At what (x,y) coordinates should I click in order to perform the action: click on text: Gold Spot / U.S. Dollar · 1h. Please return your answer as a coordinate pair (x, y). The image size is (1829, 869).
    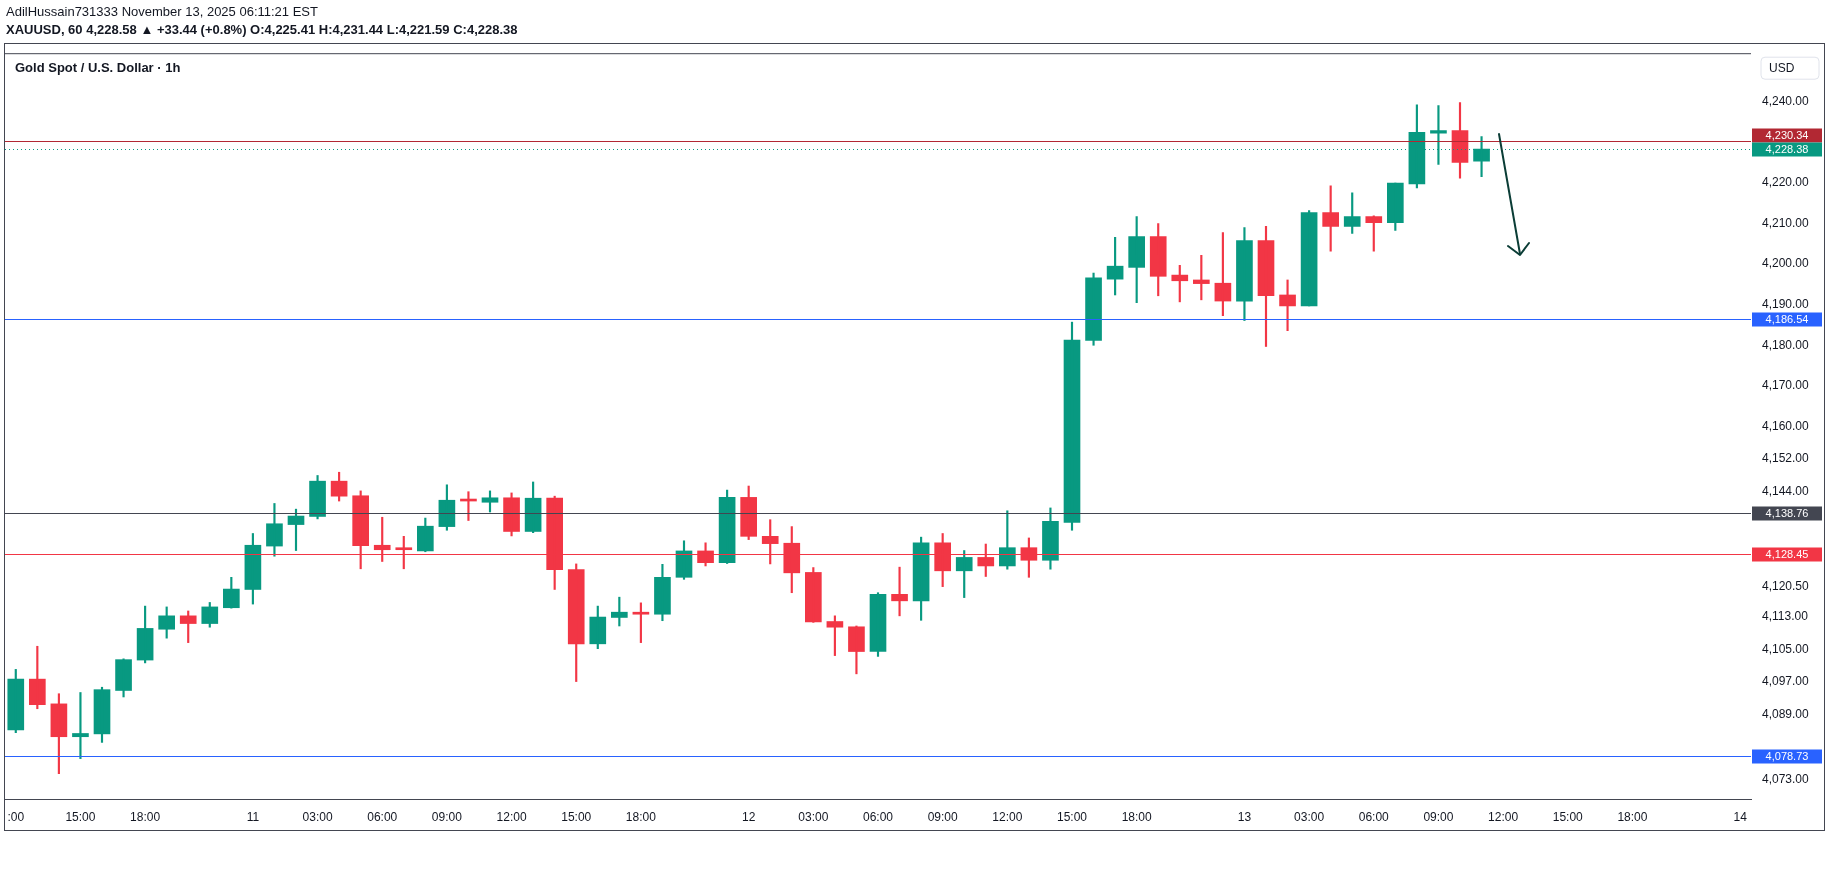
    Looking at the image, I should click on (98, 67).